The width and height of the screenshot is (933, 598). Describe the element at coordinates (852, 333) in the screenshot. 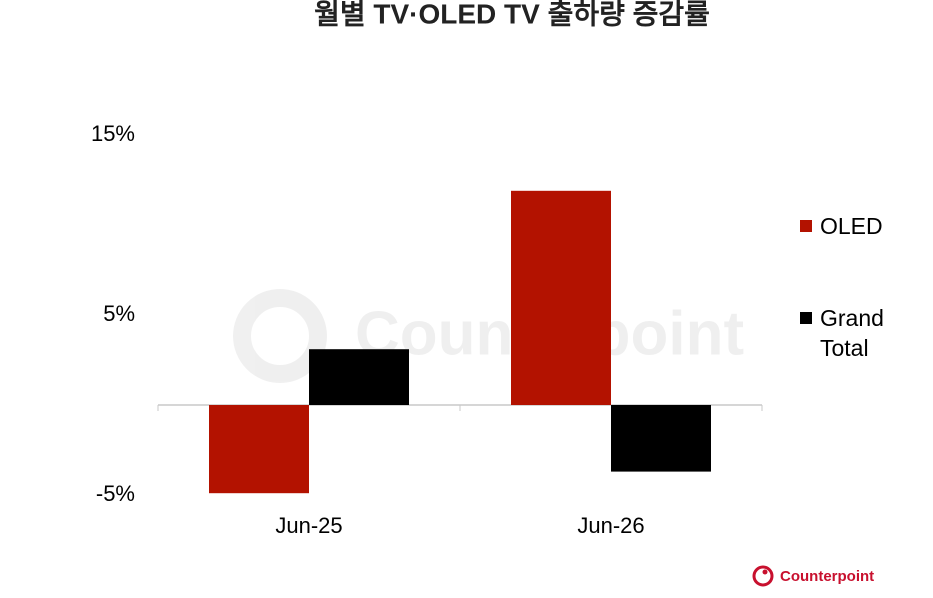

I see `legend-label: Grand Total` at that location.